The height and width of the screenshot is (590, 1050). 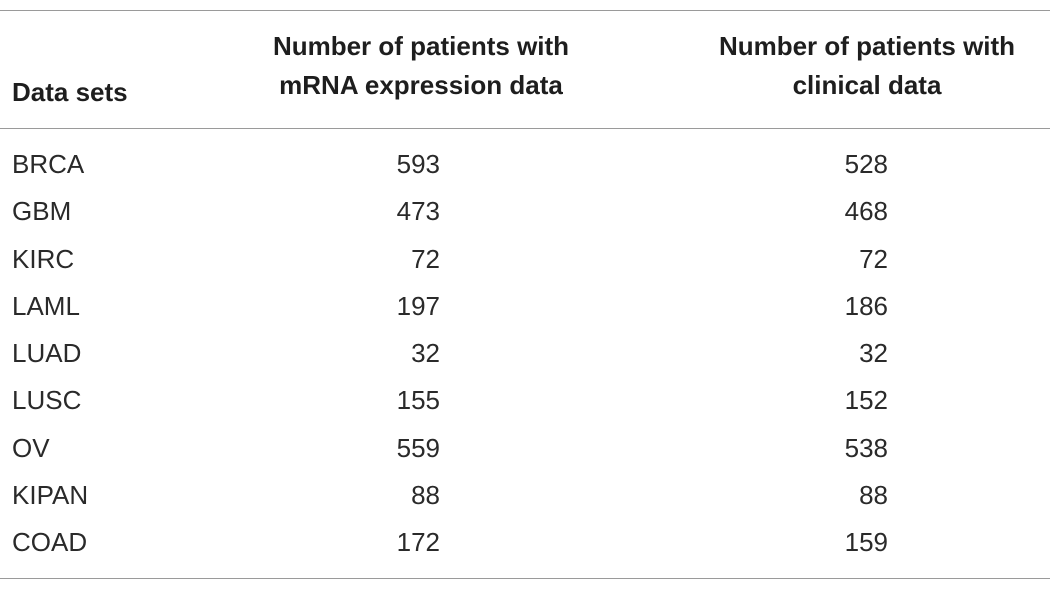 I want to click on clinical-count-cell: 88, so click(x=873, y=495).